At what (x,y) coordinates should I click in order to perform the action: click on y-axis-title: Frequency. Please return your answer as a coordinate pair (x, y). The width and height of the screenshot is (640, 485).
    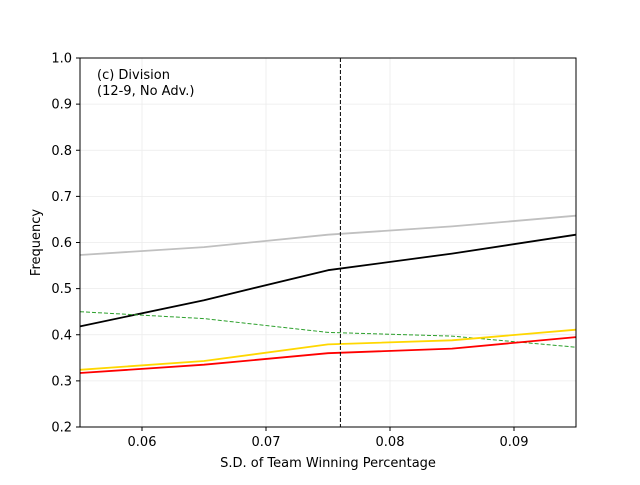
    Looking at the image, I should click on (36, 242).